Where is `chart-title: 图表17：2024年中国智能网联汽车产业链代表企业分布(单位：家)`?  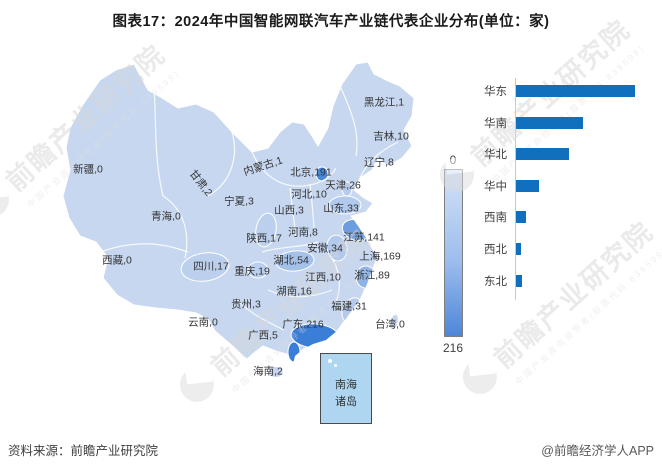 chart-title: 图表17：2024年中国智能网联汽车产业链代表企业分布(单位：家) is located at coordinates (331, 22).